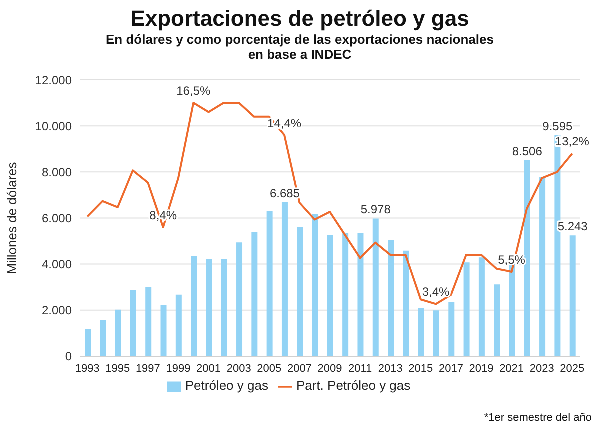  I want to click on x-tick-label: 1995, so click(118, 369).